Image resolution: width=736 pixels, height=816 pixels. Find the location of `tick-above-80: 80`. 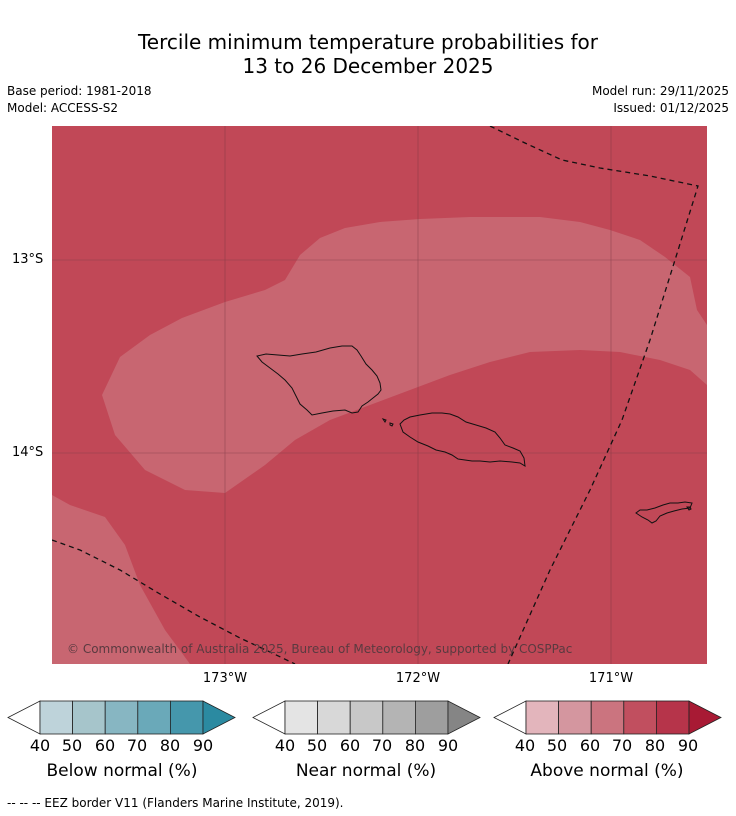

tick-above-80: 80 is located at coordinates (655, 745).